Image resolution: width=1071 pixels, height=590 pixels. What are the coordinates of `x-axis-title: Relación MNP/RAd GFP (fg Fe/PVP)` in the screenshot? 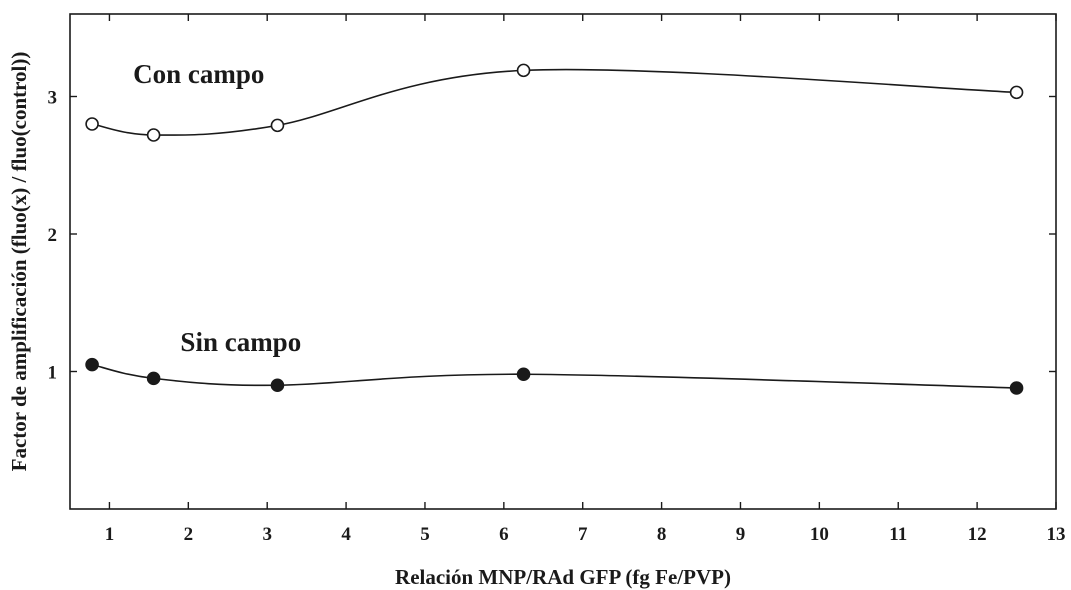 It's located at (563, 577).